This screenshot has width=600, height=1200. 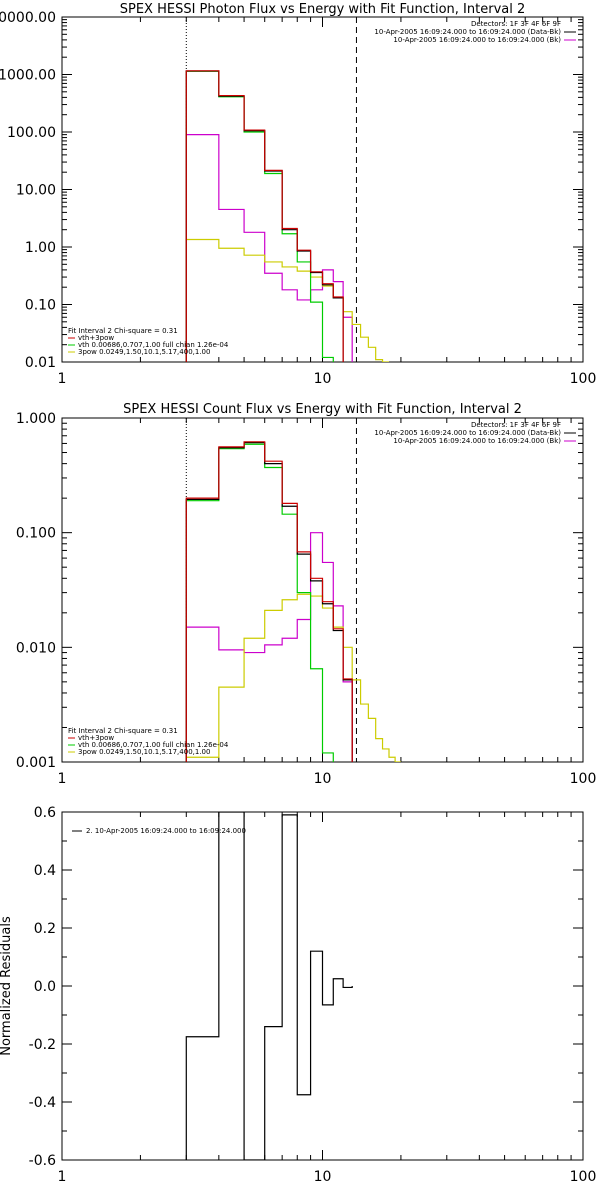 I want to click on y-tick-label: 0.2, so click(x=45, y=929).